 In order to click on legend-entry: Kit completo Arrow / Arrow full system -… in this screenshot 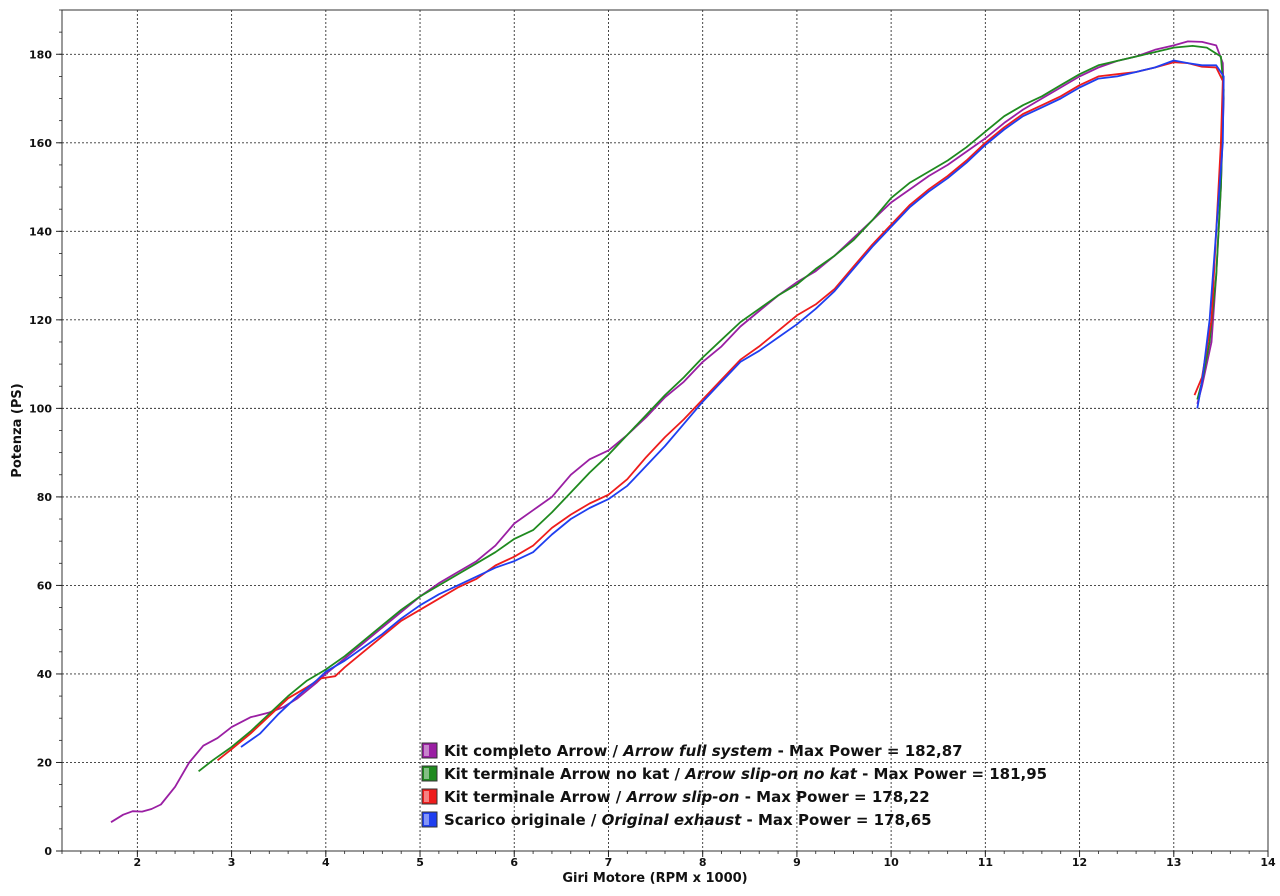, I will do `click(703, 751)`.